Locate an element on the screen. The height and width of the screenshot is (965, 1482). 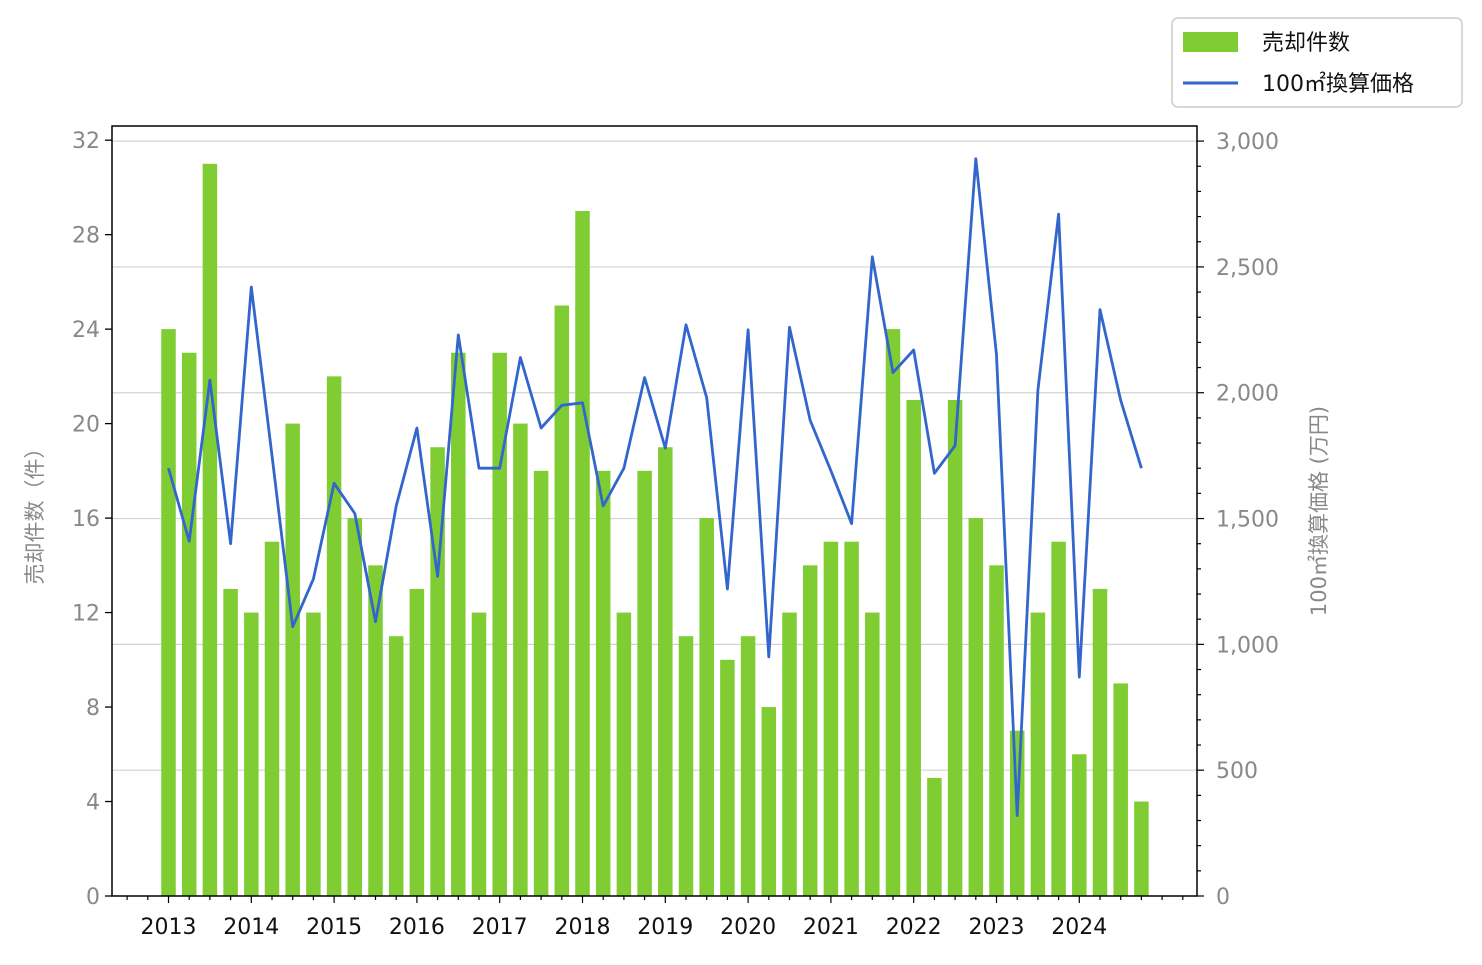
x-tick-label: 2017 is located at coordinates (500, 927).